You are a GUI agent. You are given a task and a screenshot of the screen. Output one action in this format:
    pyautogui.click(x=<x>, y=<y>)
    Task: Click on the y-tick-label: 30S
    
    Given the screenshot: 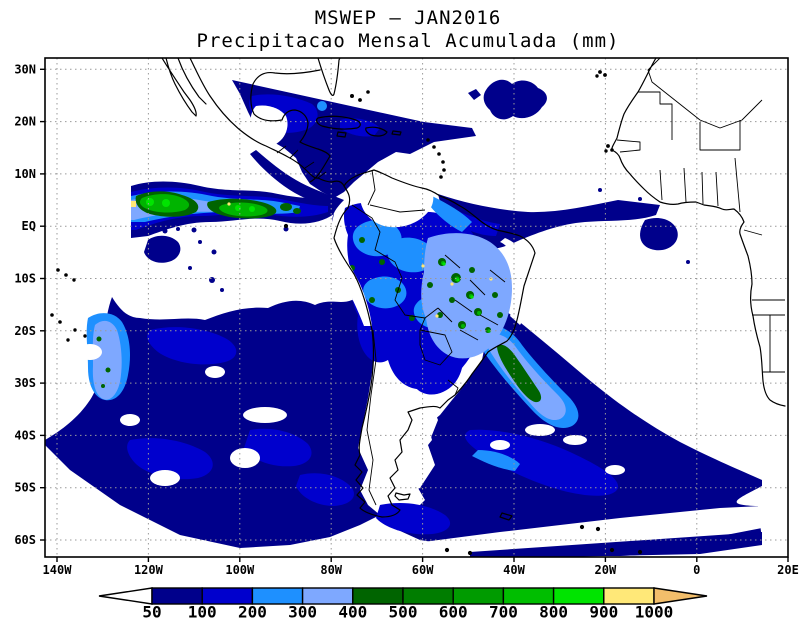 What is the action you would take?
    pyautogui.click(x=25, y=383)
    